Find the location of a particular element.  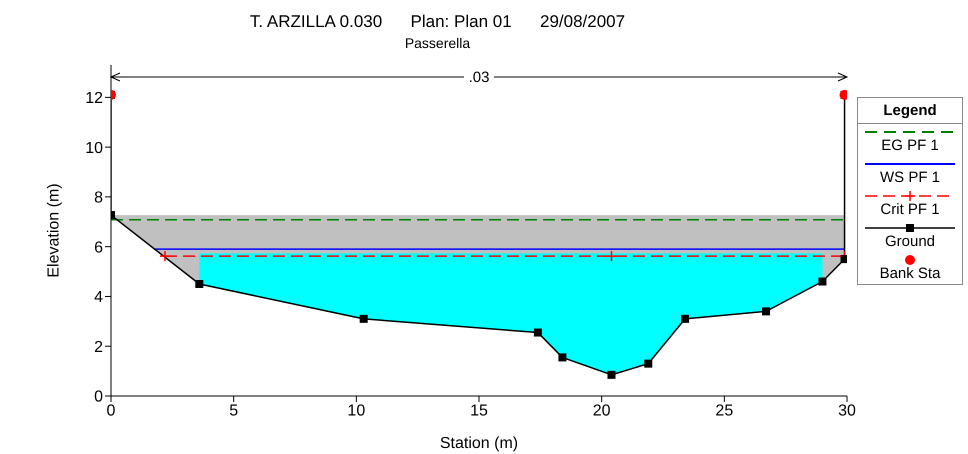

x-tick-label: 0 is located at coordinates (111, 411).